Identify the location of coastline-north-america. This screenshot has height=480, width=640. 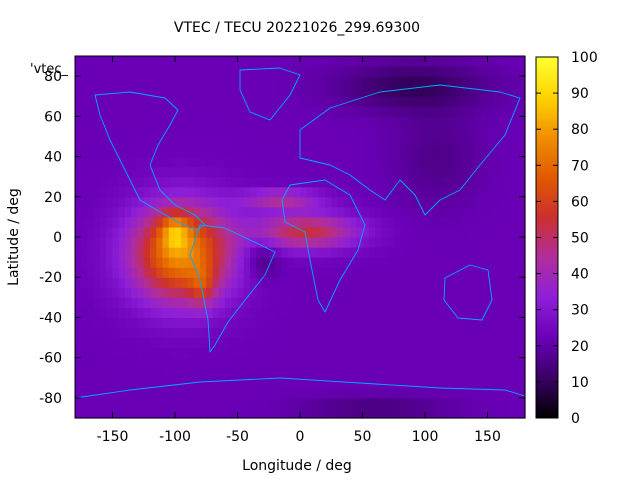
(150, 161).